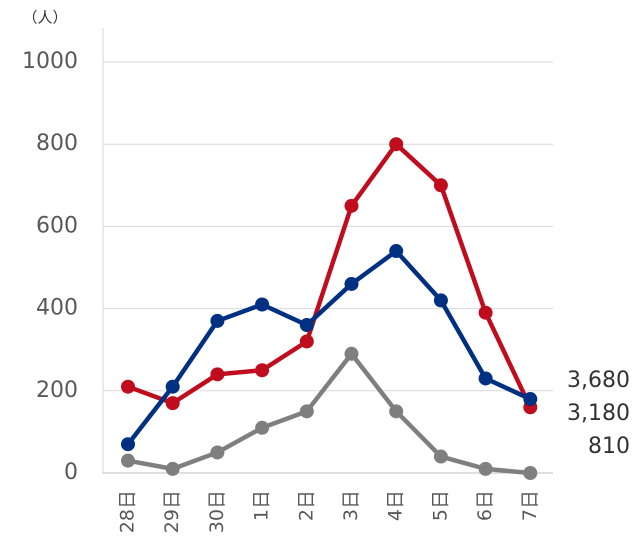 The height and width of the screenshot is (552, 634). Describe the element at coordinates (71, 472) in the screenshot. I see `y-tick-label: 0` at that location.